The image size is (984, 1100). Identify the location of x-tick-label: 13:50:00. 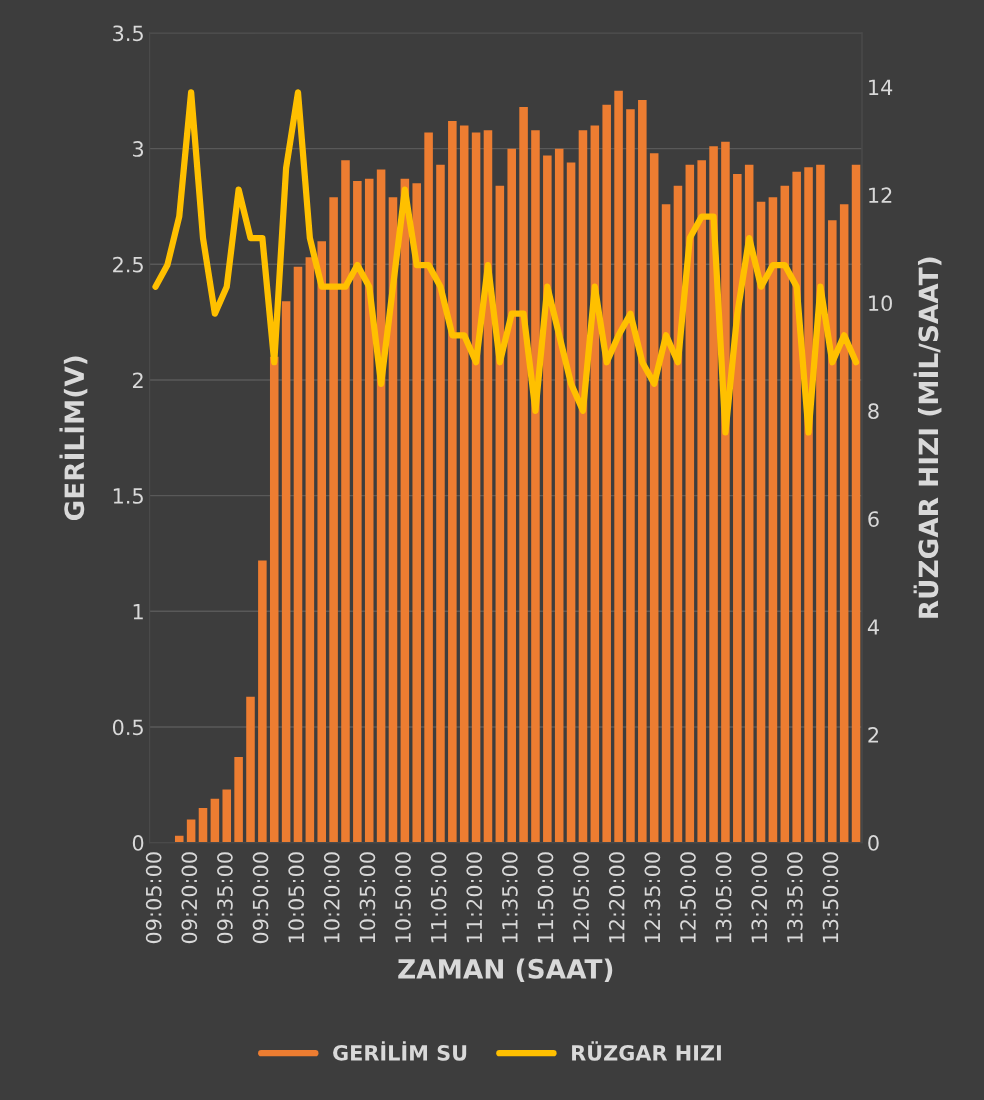
(830, 897).